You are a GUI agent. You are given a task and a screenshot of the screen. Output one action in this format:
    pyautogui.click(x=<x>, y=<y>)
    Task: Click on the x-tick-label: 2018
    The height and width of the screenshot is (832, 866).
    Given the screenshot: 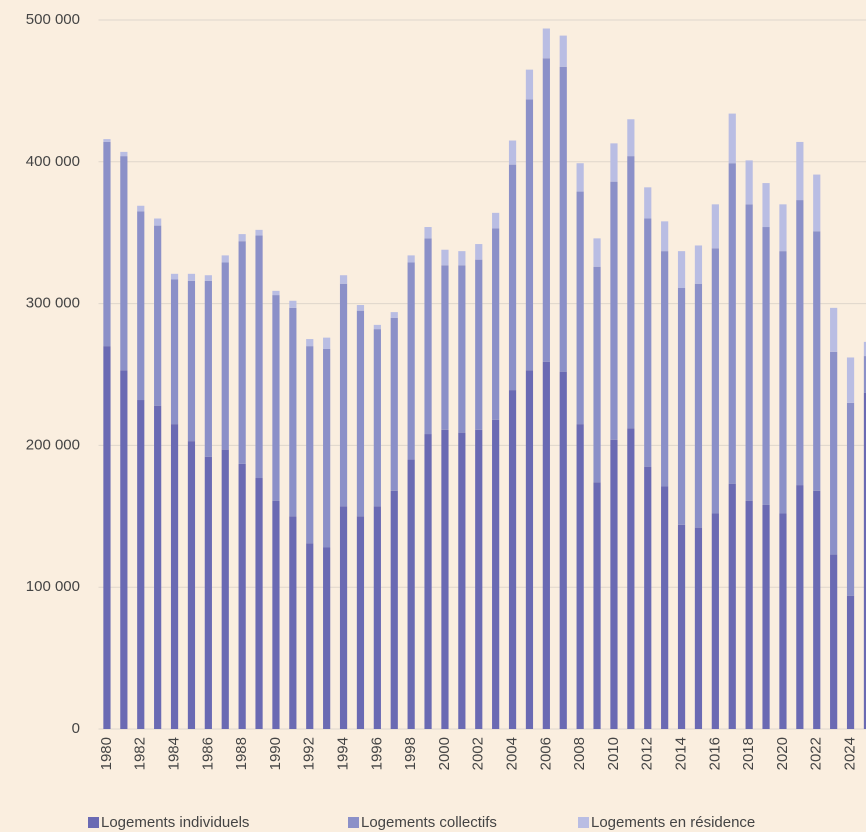 What is the action you would take?
    pyautogui.click(x=748, y=753)
    